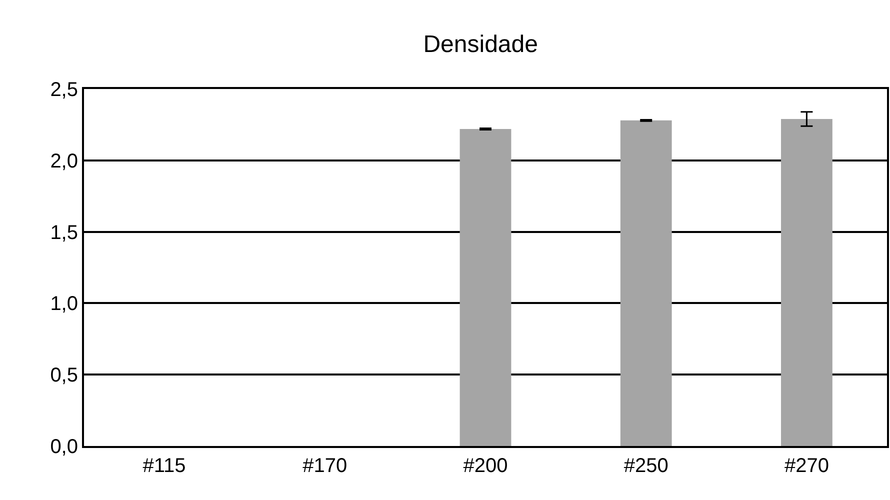 This screenshot has width=890, height=500. What do you see at coordinates (325, 466) in the screenshot?
I see `x-tick-label: #170` at bounding box center [325, 466].